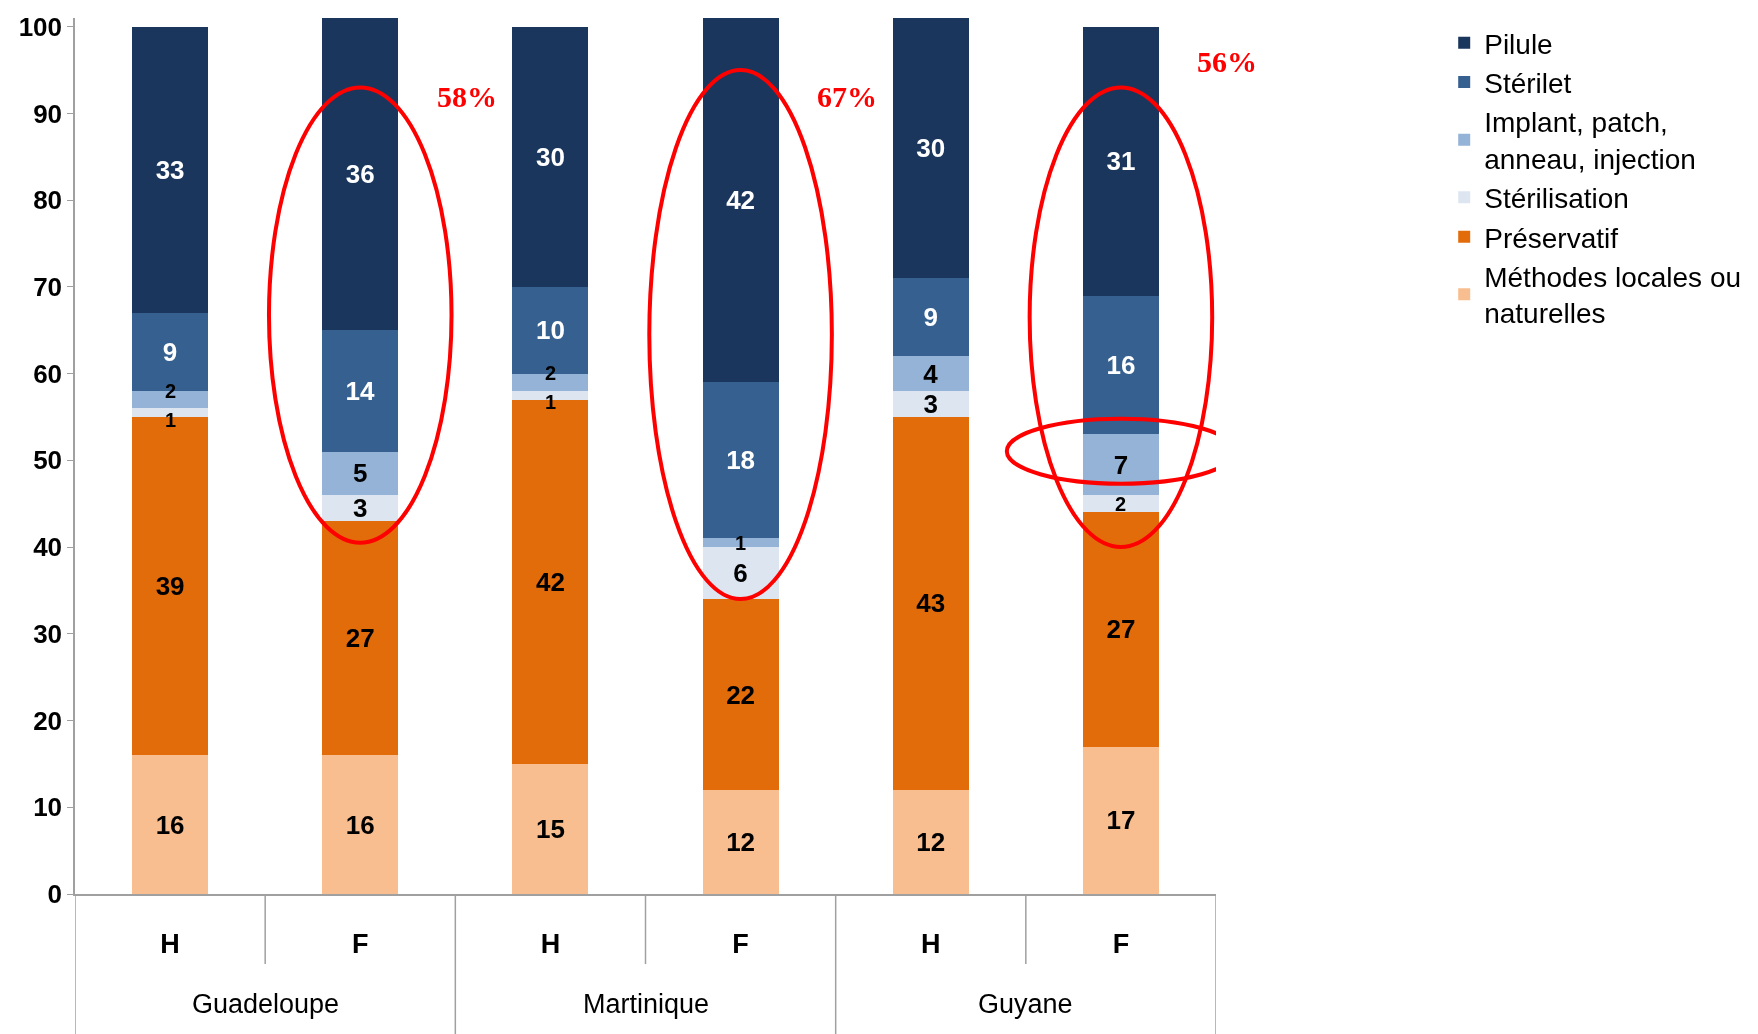  I want to click on data-label: 5, so click(360, 473).